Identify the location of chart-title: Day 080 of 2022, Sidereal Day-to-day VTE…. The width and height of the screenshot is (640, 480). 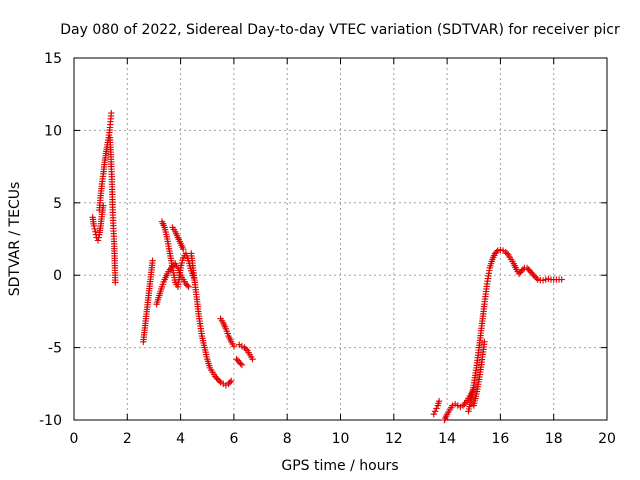
(340, 30).